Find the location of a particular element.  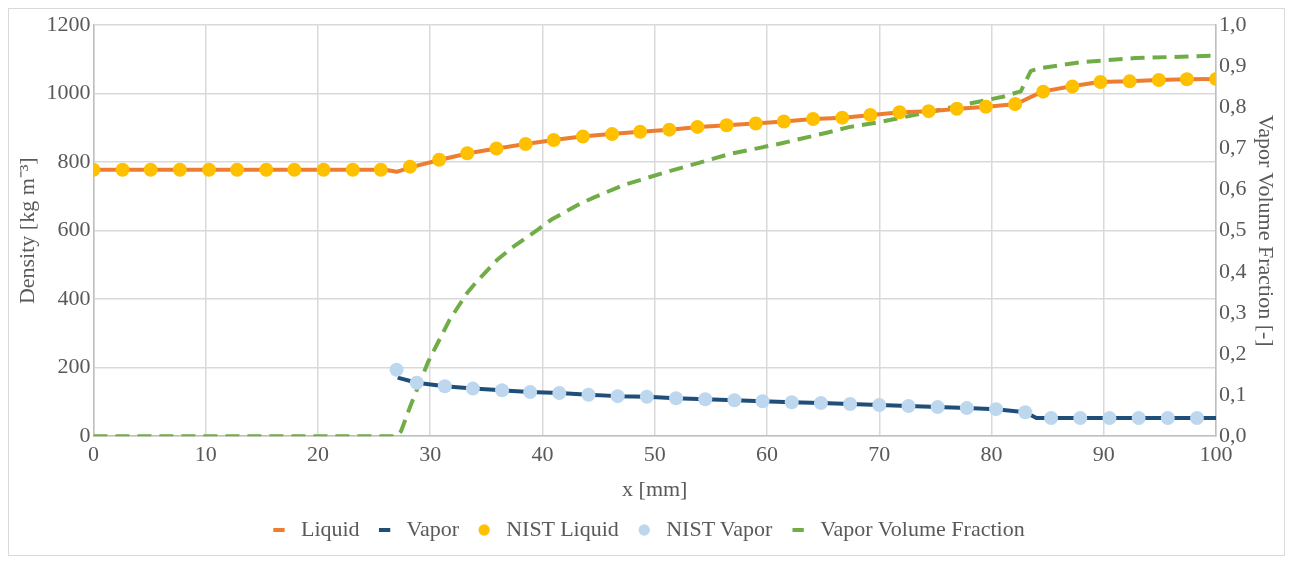

x-tick-label: 80 is located at coordinates (991, 454).